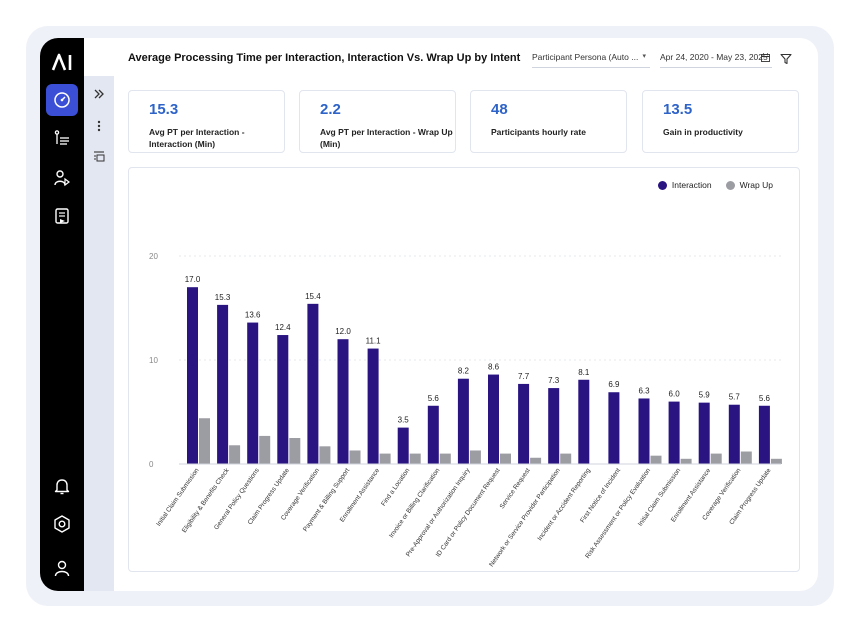 The width and height of the screenshot is (860, 633). What do you see at coordinates (548, 121) in the screenshot?
I see `kpi-card-hourly-rate: 48 Participants hourly rate` at bounding box center [548, 121].